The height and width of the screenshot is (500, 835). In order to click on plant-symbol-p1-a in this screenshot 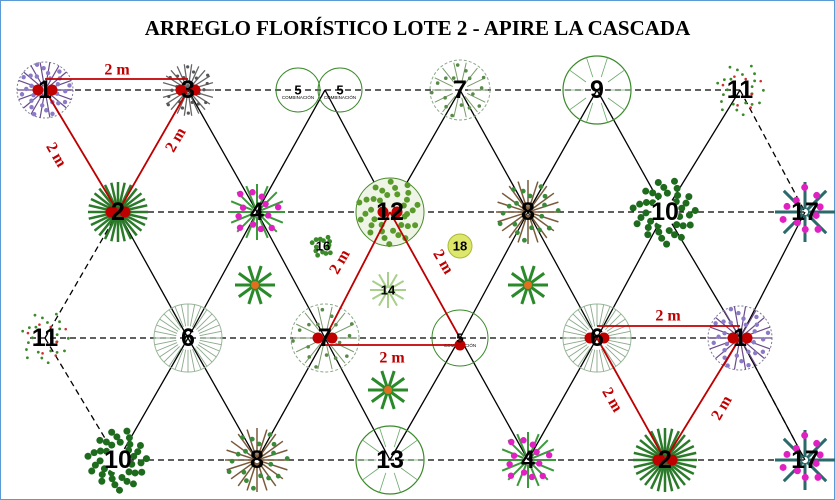, I will do `click(45, 90)`.